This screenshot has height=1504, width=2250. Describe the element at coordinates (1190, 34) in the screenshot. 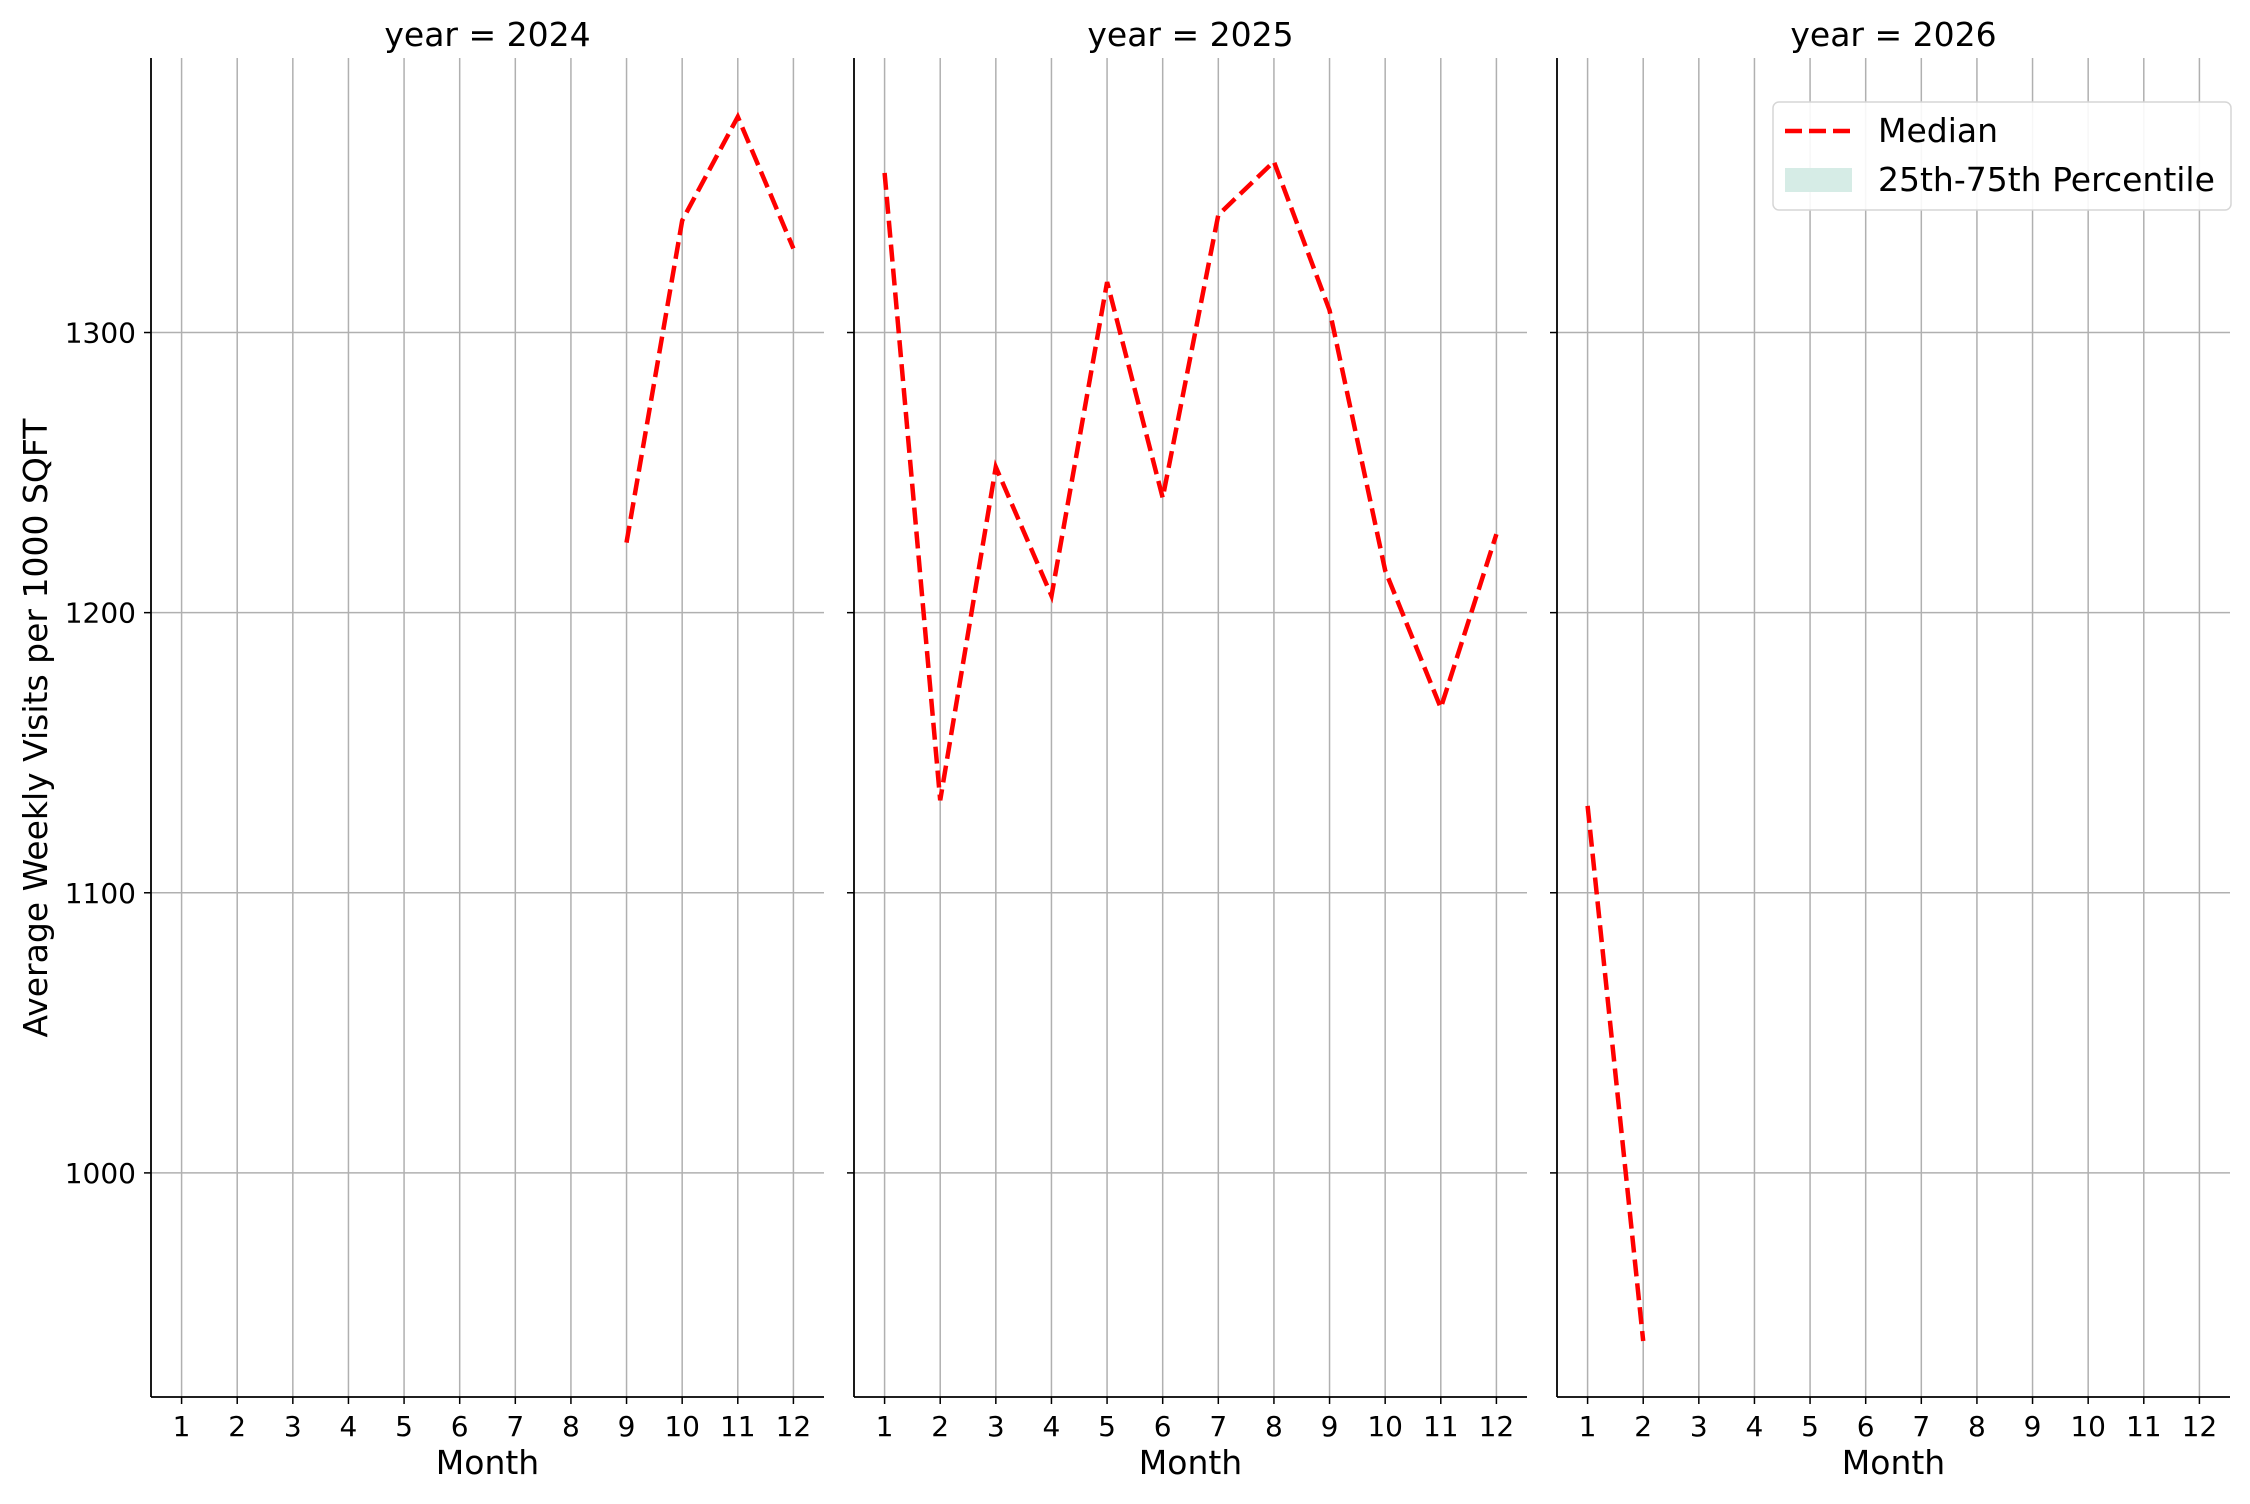

I see `panel-title: year = 2025` at that location.